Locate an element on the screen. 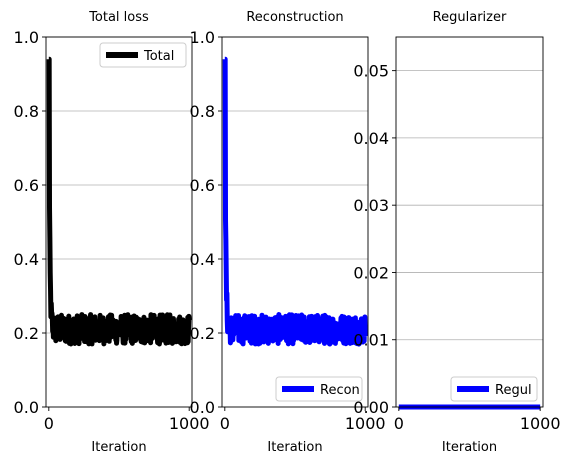 The height and width of the screenshot is (464, 566). y-tick-label: 0.03 is located at coordinates (371, 205).